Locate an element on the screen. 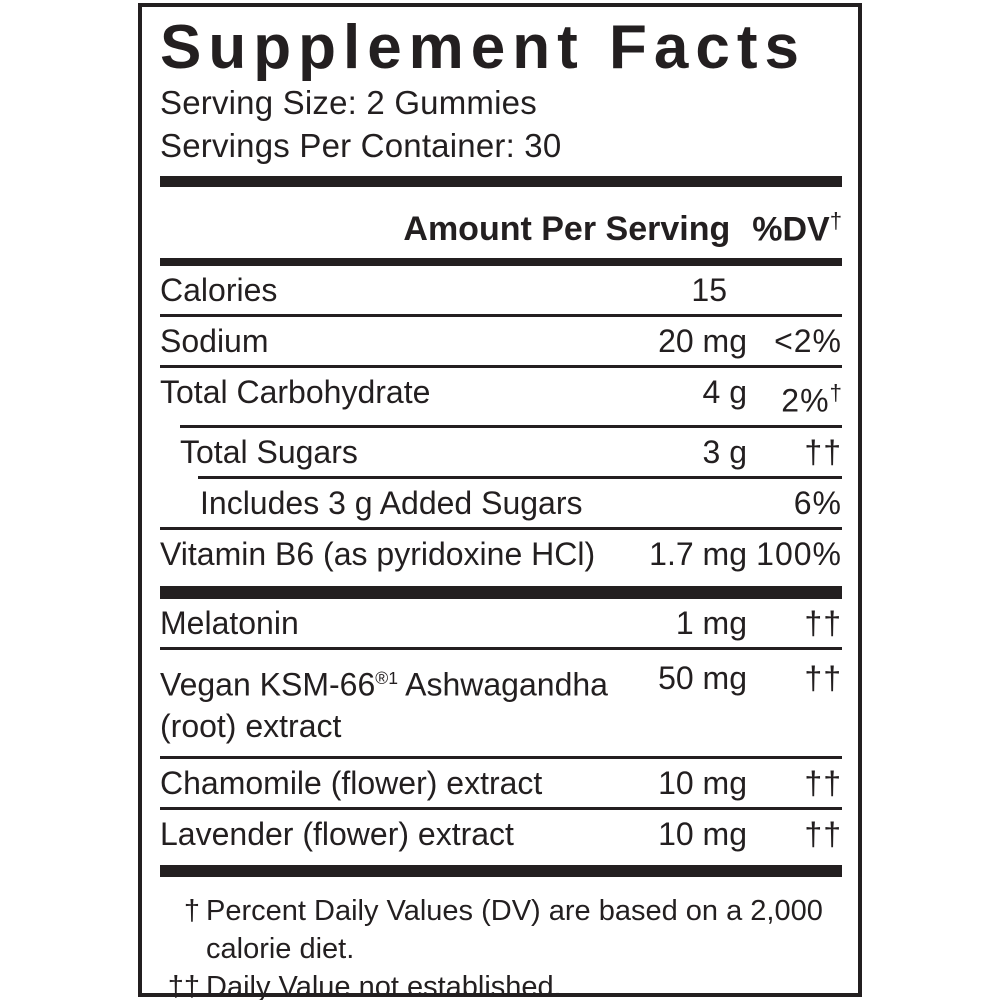 The image size is (1000, 1000). dv-header-dagger: † is located at coordinates (835, 220).